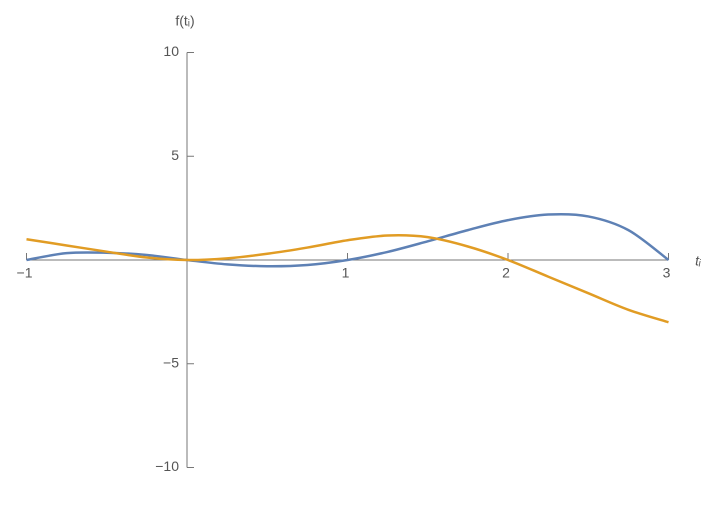  Describe the element at coordinates (667, 273) in the screenshot. I see `x-tick-label: 3` at that location.